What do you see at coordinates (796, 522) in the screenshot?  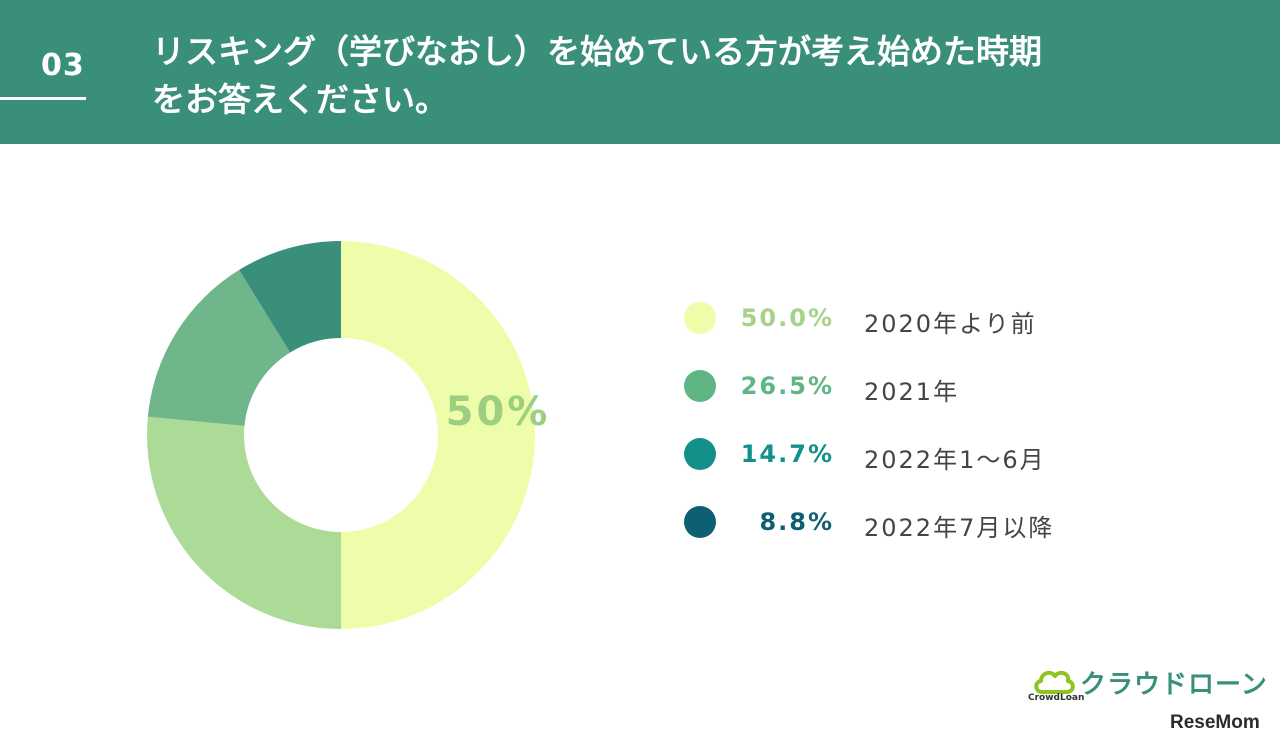 I see `legend-percentage: 8.8%` at bounding box center [796, 522].